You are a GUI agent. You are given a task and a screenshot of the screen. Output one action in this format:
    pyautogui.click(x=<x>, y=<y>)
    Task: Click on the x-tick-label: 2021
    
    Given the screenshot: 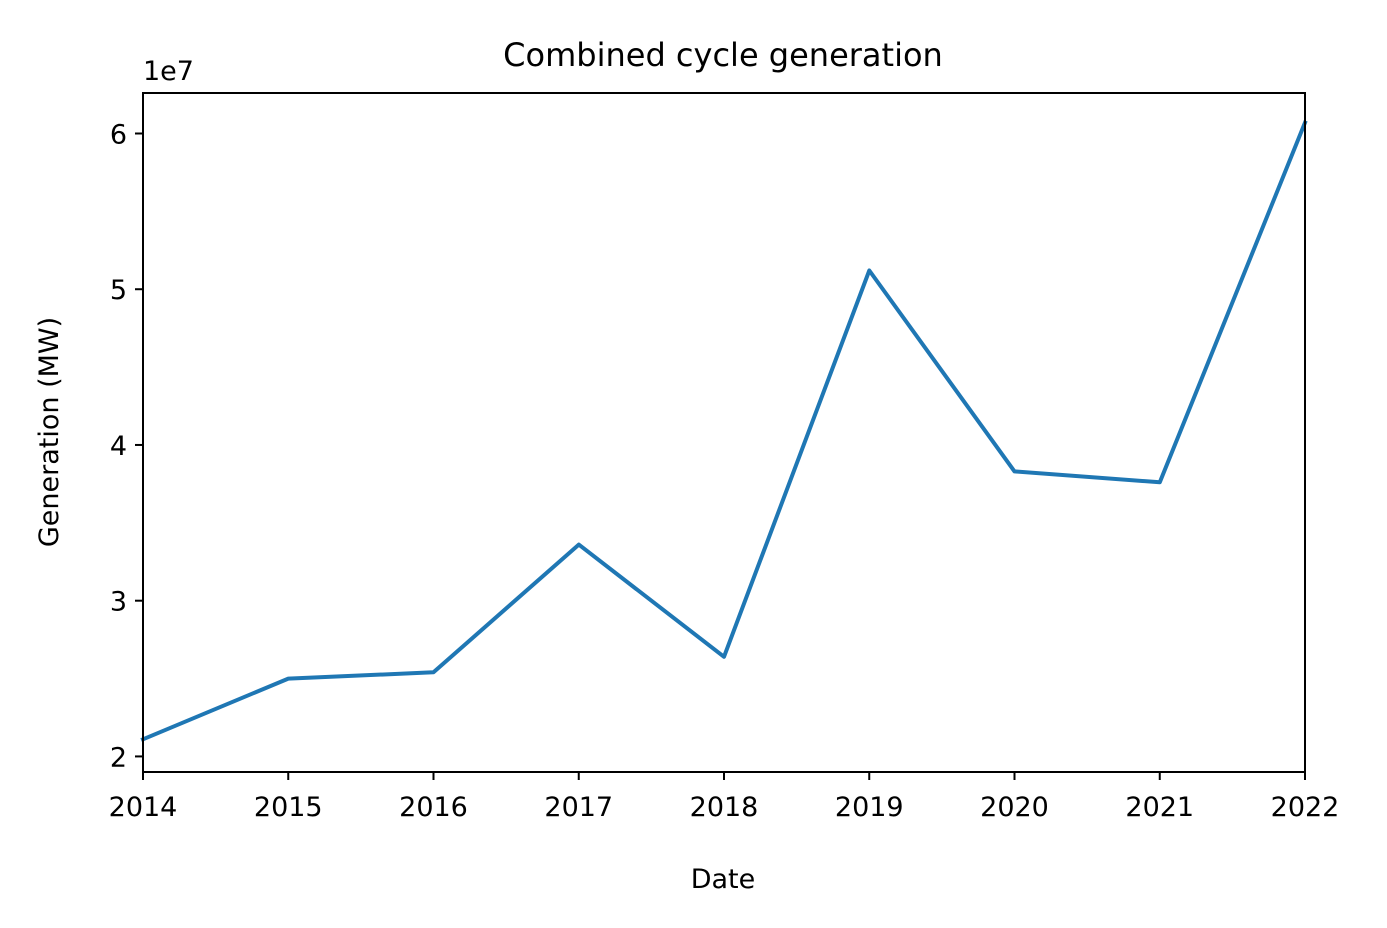 What is the action you would take?
    pyautogui.click(x=1159, y=807)
    